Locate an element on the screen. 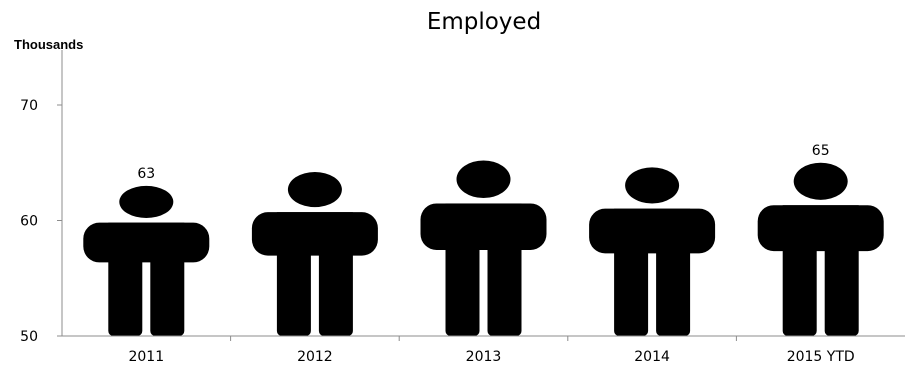 The height and width of the screenshot is (365, 910). person-bar: 65 is located at coordinates (820, 239).